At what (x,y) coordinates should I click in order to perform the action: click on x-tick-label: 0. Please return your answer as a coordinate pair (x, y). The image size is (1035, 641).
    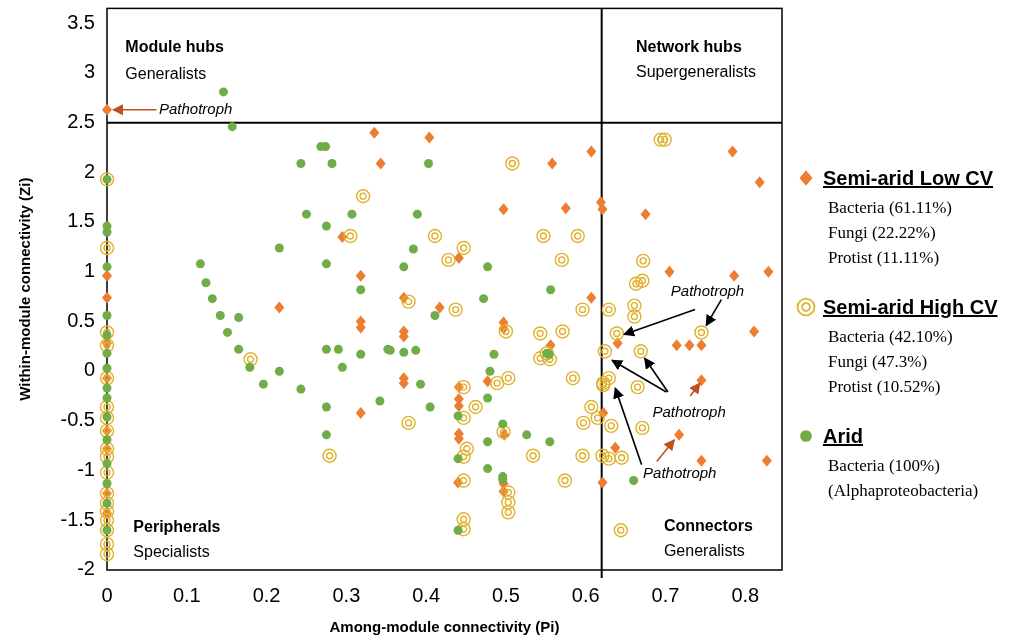
    Looking at the image, I should click on (107, 595).